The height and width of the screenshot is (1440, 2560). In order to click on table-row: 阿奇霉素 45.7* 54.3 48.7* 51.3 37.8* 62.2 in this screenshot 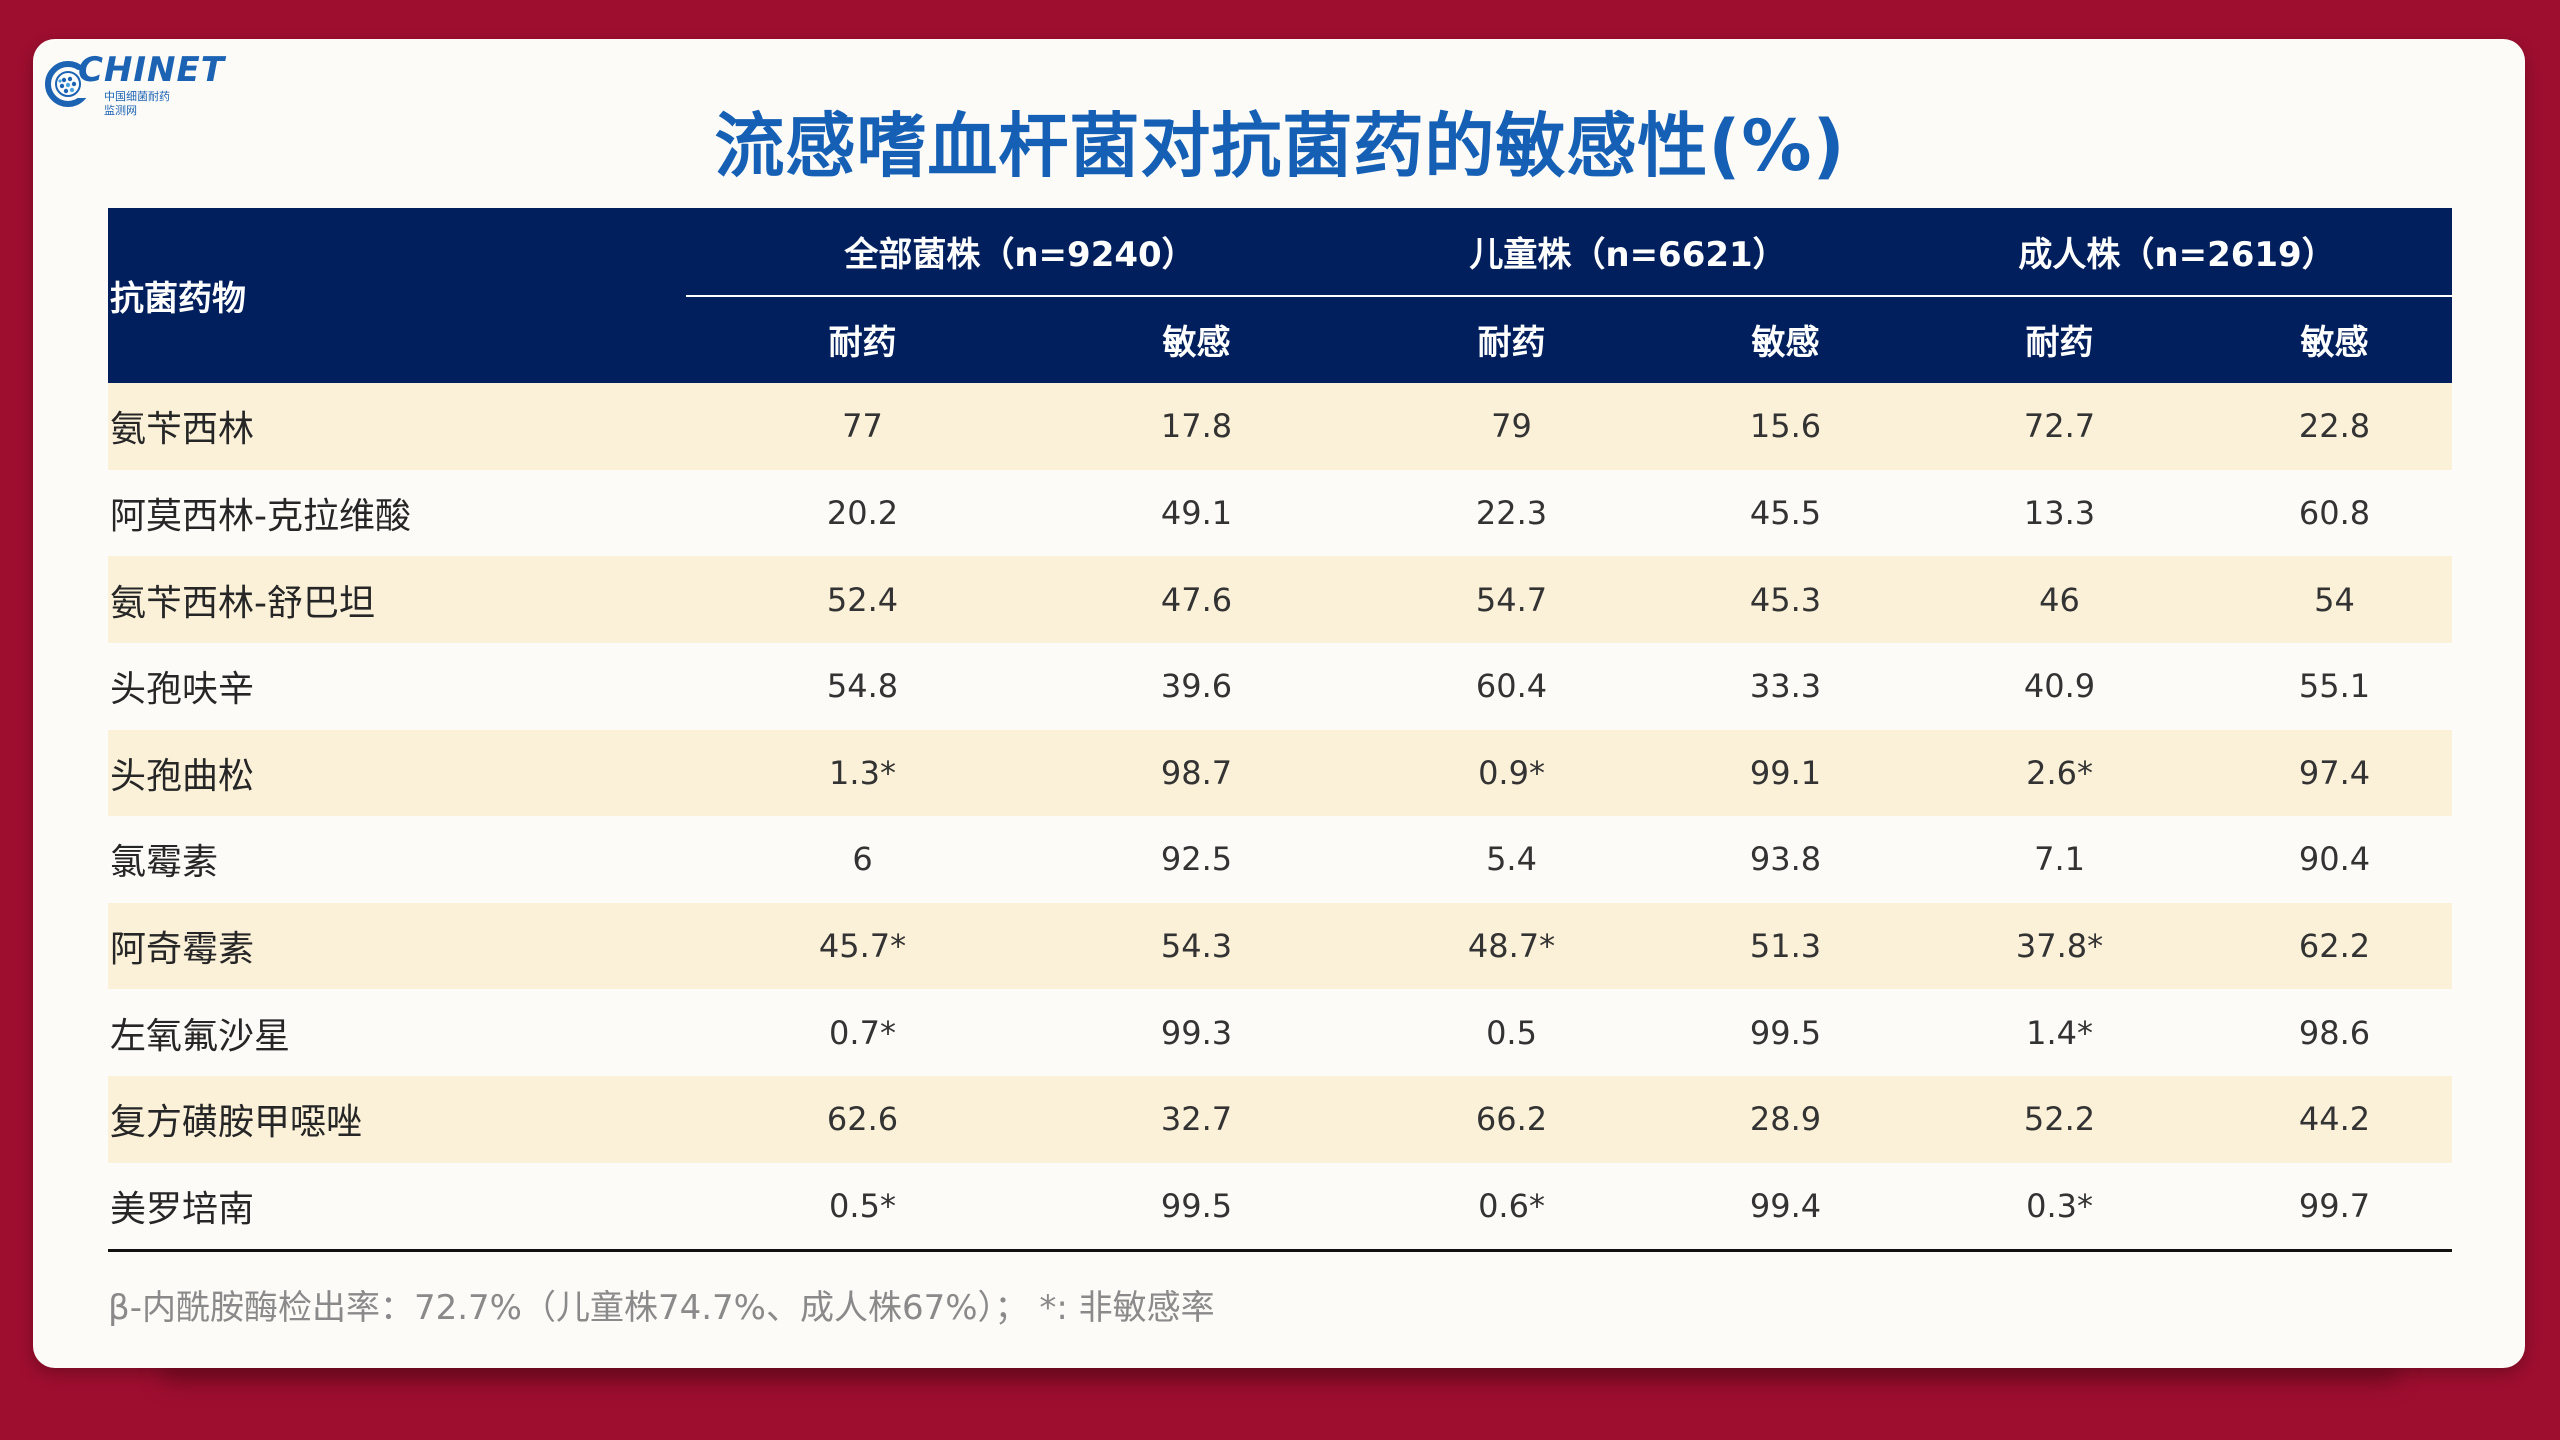, I will do `click(1280, 946)`.